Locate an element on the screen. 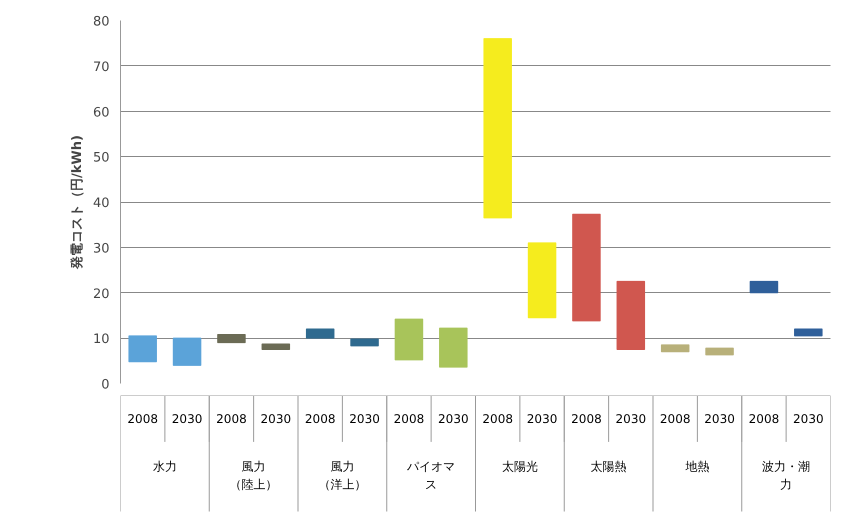 Image resolution: width=848 pixels, height=519 pixels. text: 太陽光 is located at coordinates (520, 466).